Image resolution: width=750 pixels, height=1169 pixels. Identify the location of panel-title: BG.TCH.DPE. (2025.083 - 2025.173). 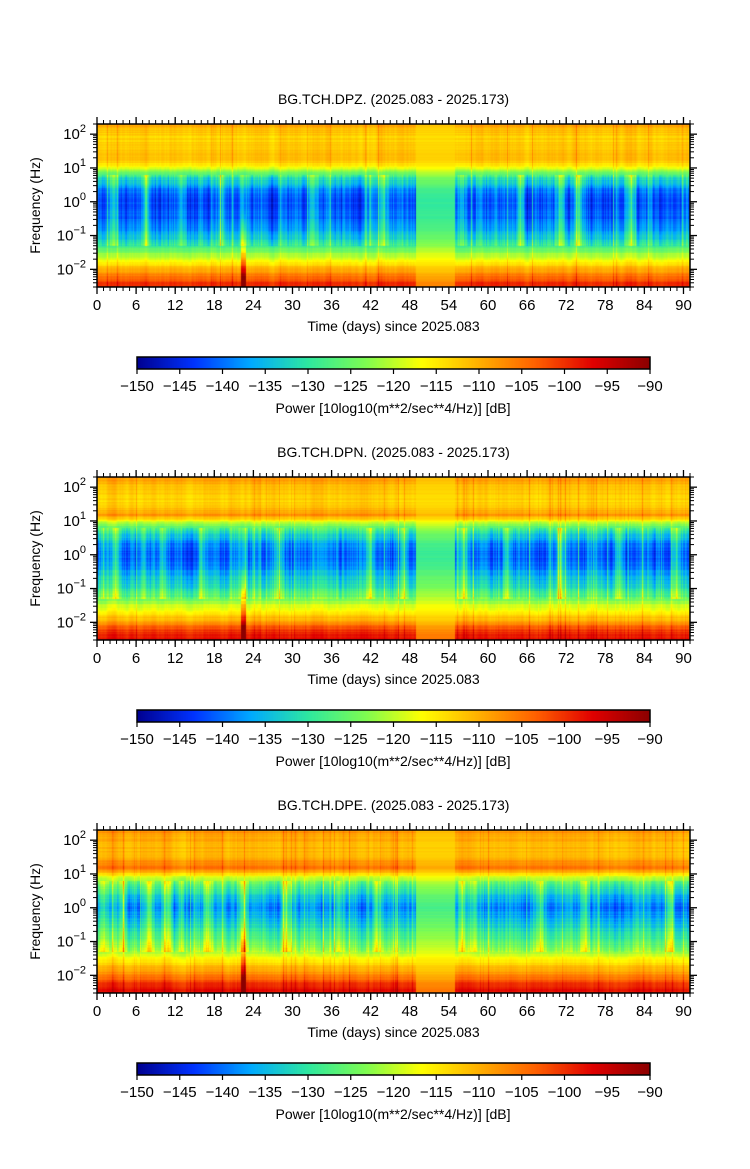
(394, 805).